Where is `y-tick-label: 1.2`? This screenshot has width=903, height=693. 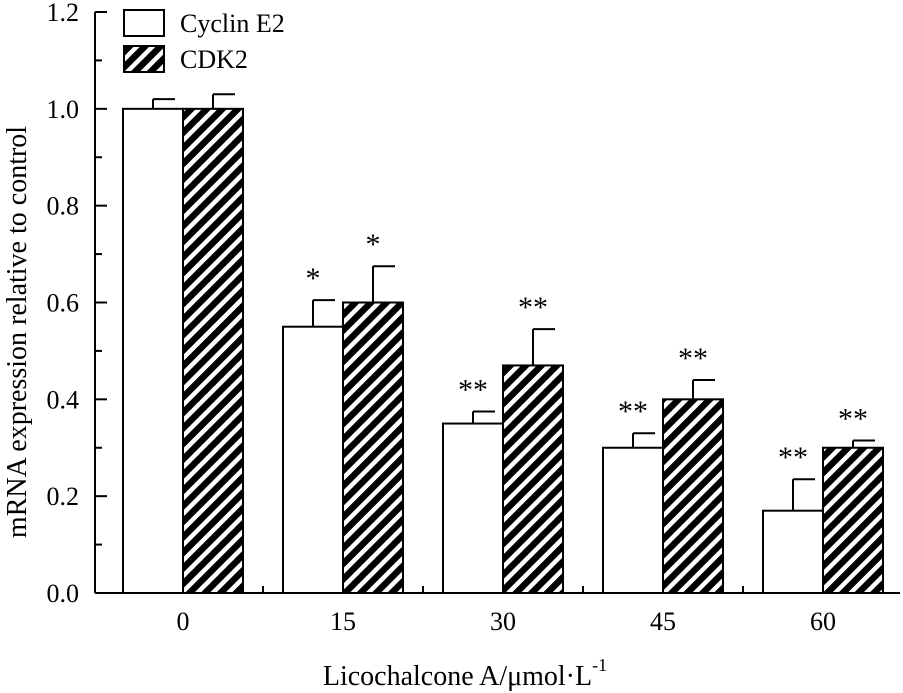
y-tick-label: 1.2 is located at coordinates (63, 13).